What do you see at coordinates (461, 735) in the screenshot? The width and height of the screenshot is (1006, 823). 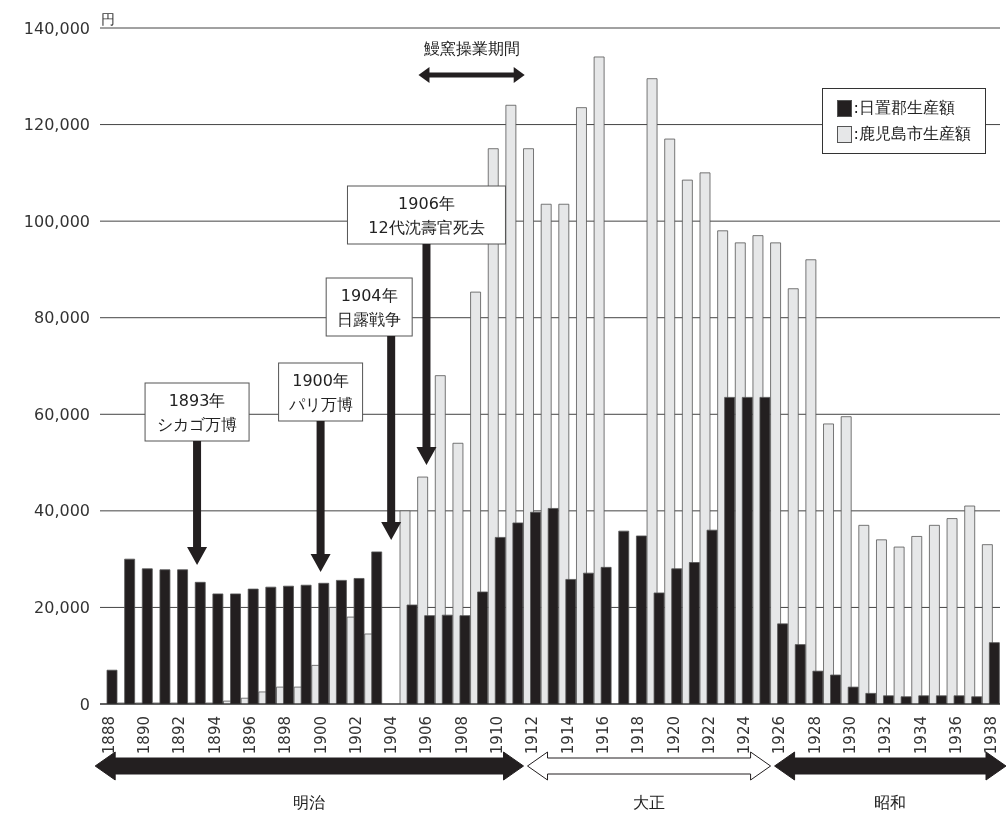 I see `x-tick-label: 1908` at bounding box center [461, 735].